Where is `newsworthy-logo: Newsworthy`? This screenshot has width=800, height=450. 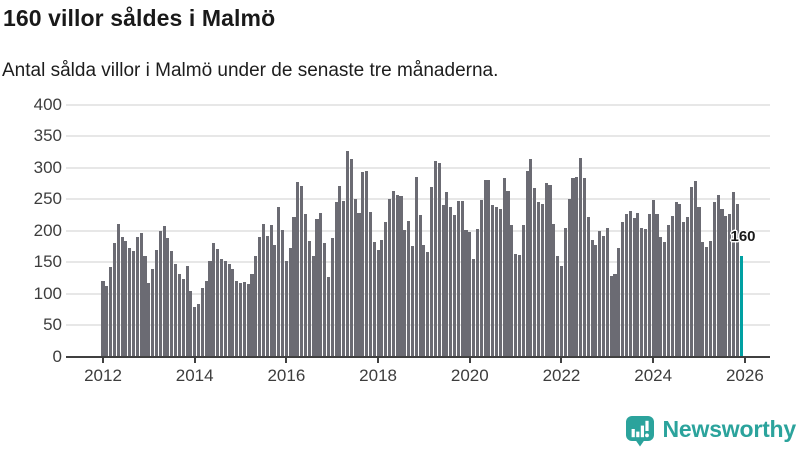 newsworthy-logo: Newsworthy is located at coordinates (709, 431).